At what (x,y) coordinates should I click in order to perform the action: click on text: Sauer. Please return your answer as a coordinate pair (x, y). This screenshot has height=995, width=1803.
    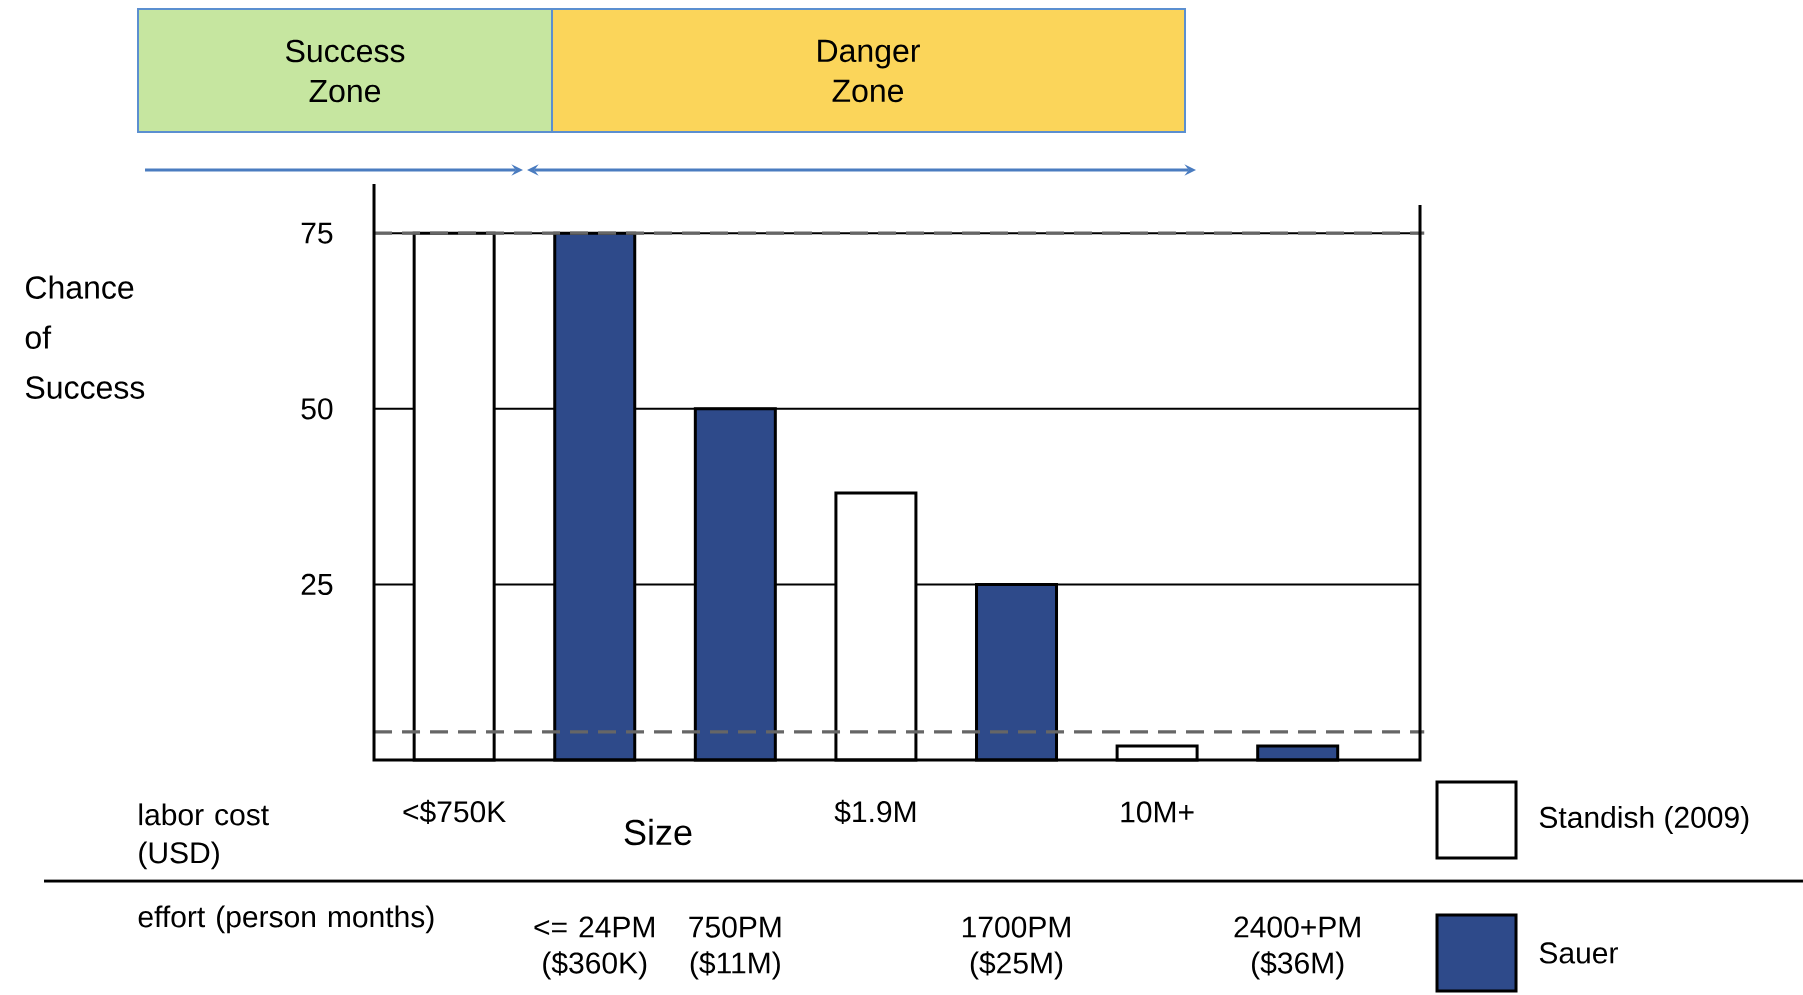
    Looking at the image, I should click on (1578, 953).